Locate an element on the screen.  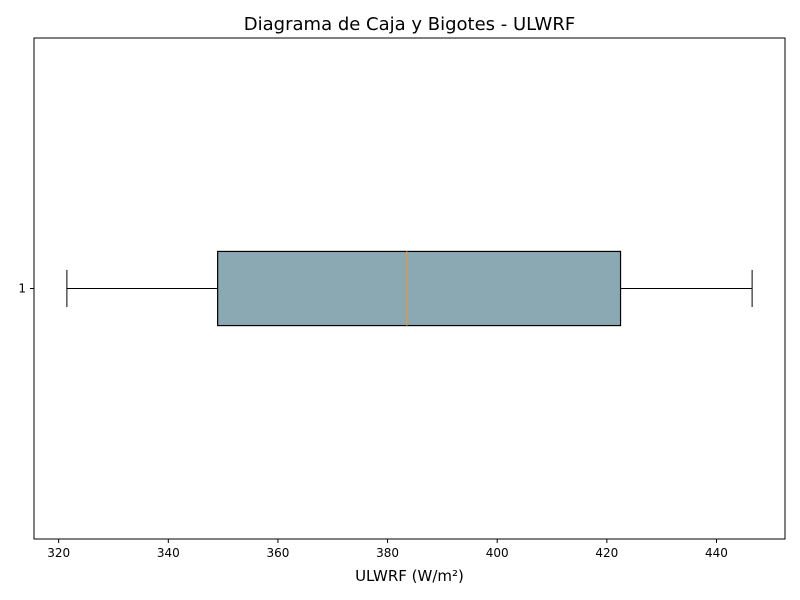
plot-area is located at coordinates (409, 288).